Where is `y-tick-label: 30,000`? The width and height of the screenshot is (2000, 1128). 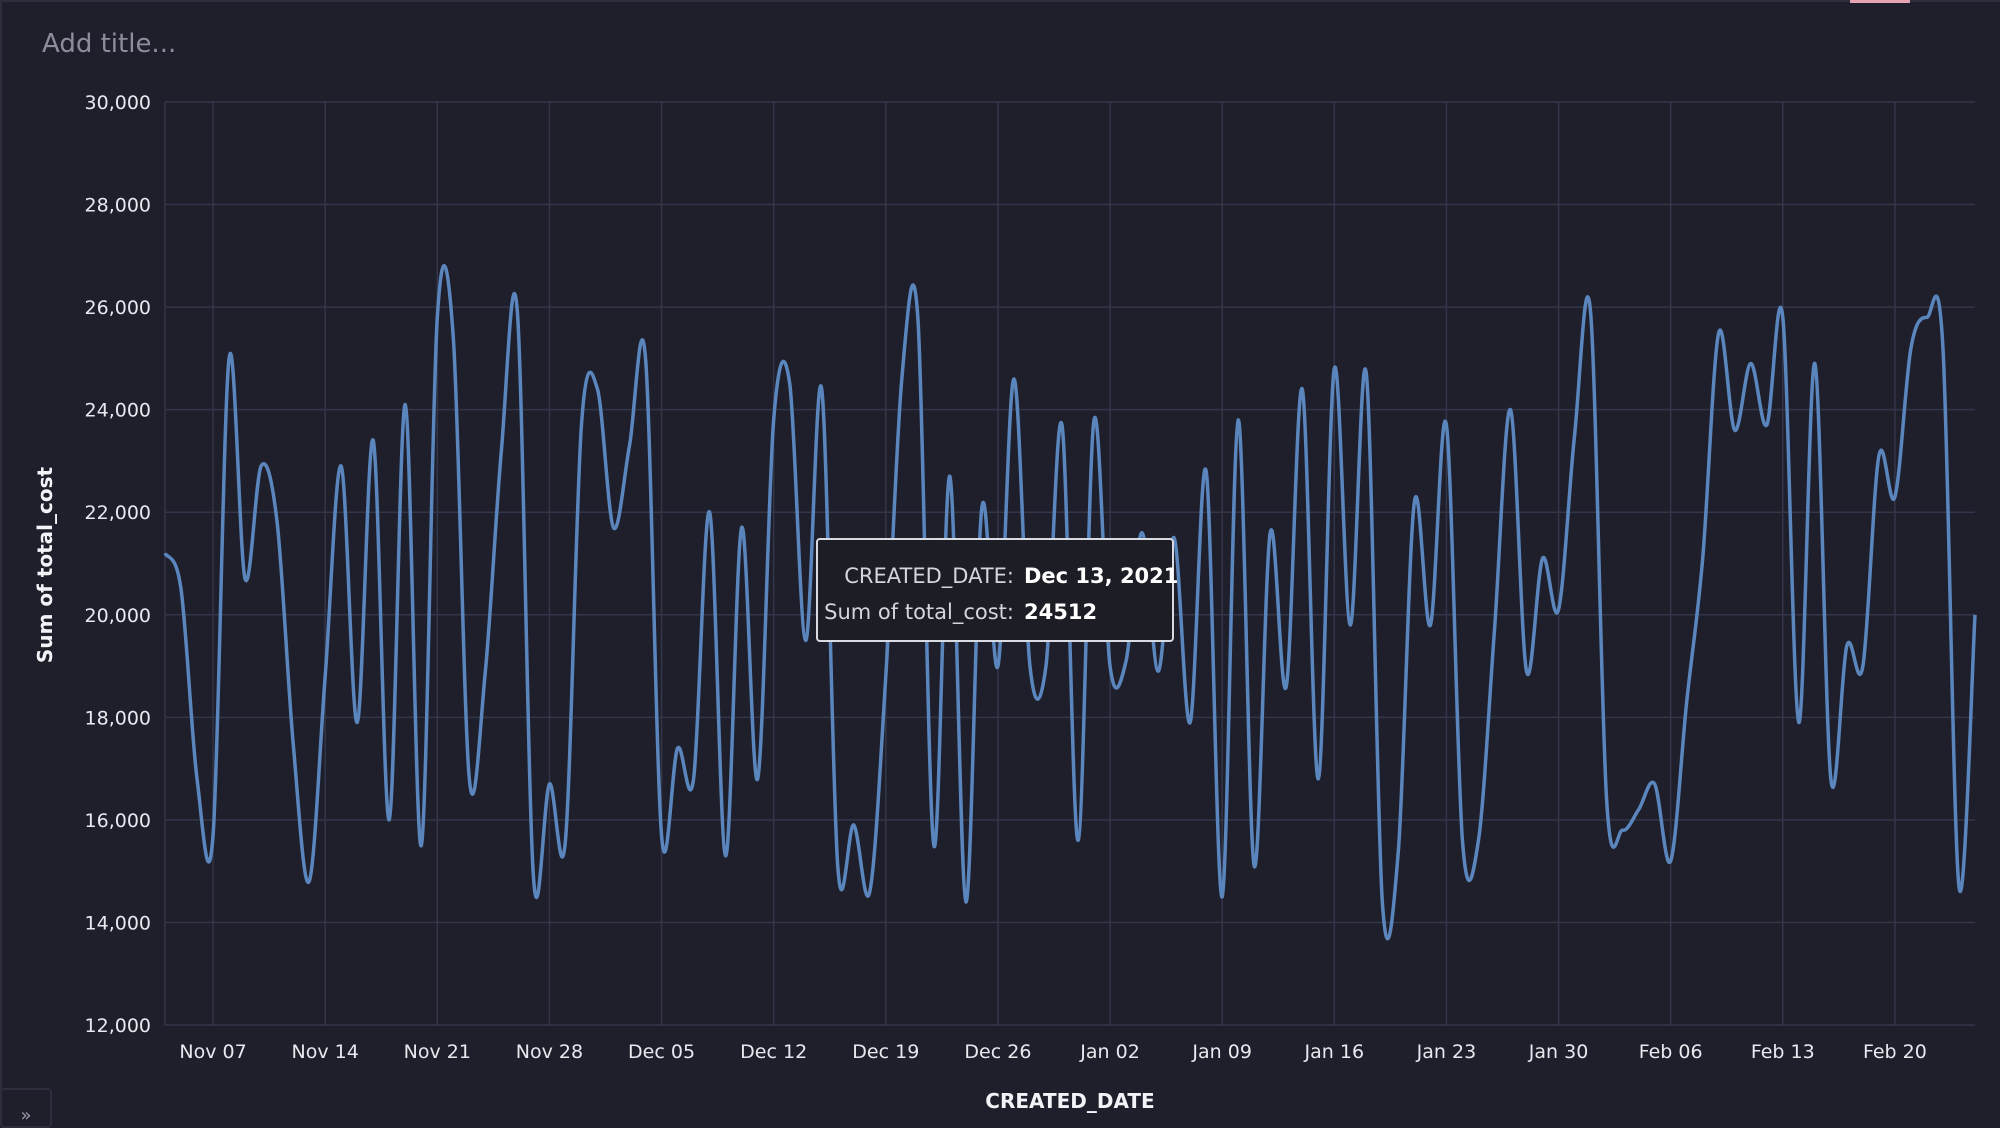 y-tick-label: 30,000 is located at coordinates (118, 103).